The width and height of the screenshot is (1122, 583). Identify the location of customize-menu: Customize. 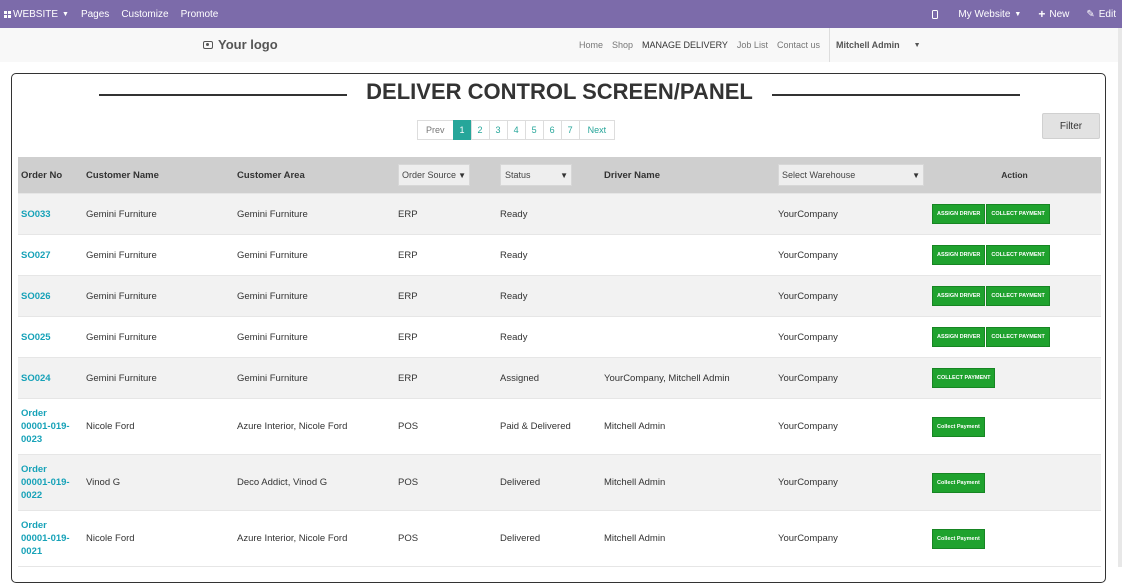
(145, 14).